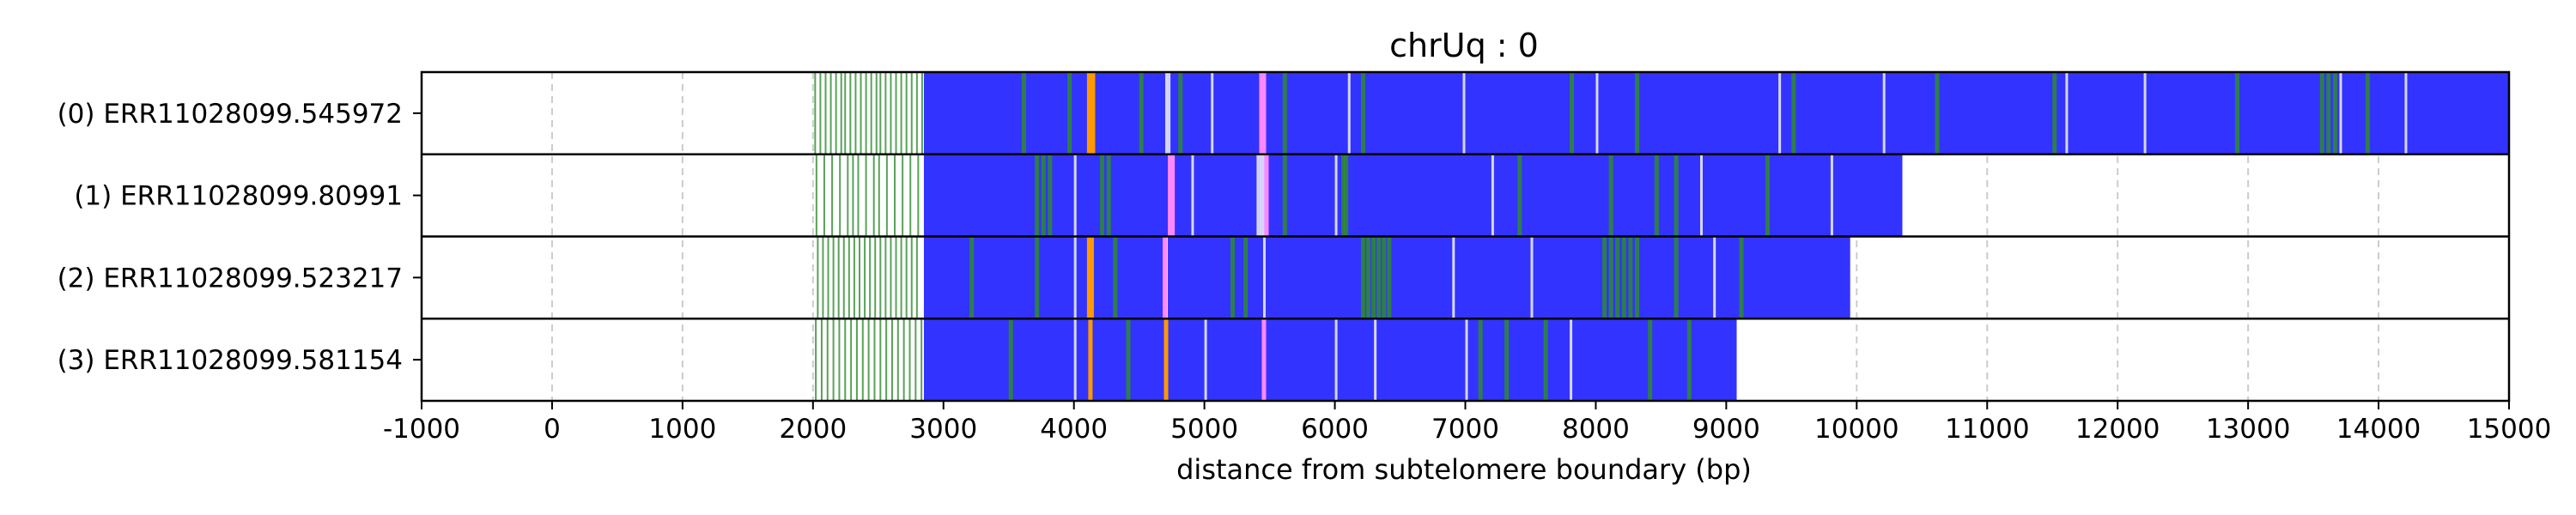 This screenshot has height=515, width=2576. What do you see at coordinates (230, 114) in the screenshot?
I see `read-label: (0) ERR11028099.545972` at bounding box center [230, 114].